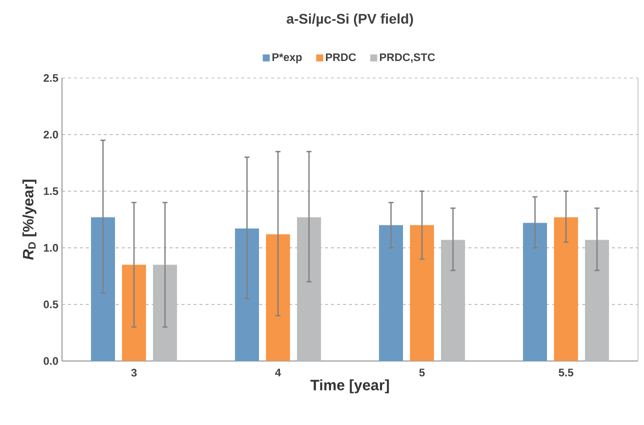  I want to click on y-tick-label: 0.5, so click(51, 304).